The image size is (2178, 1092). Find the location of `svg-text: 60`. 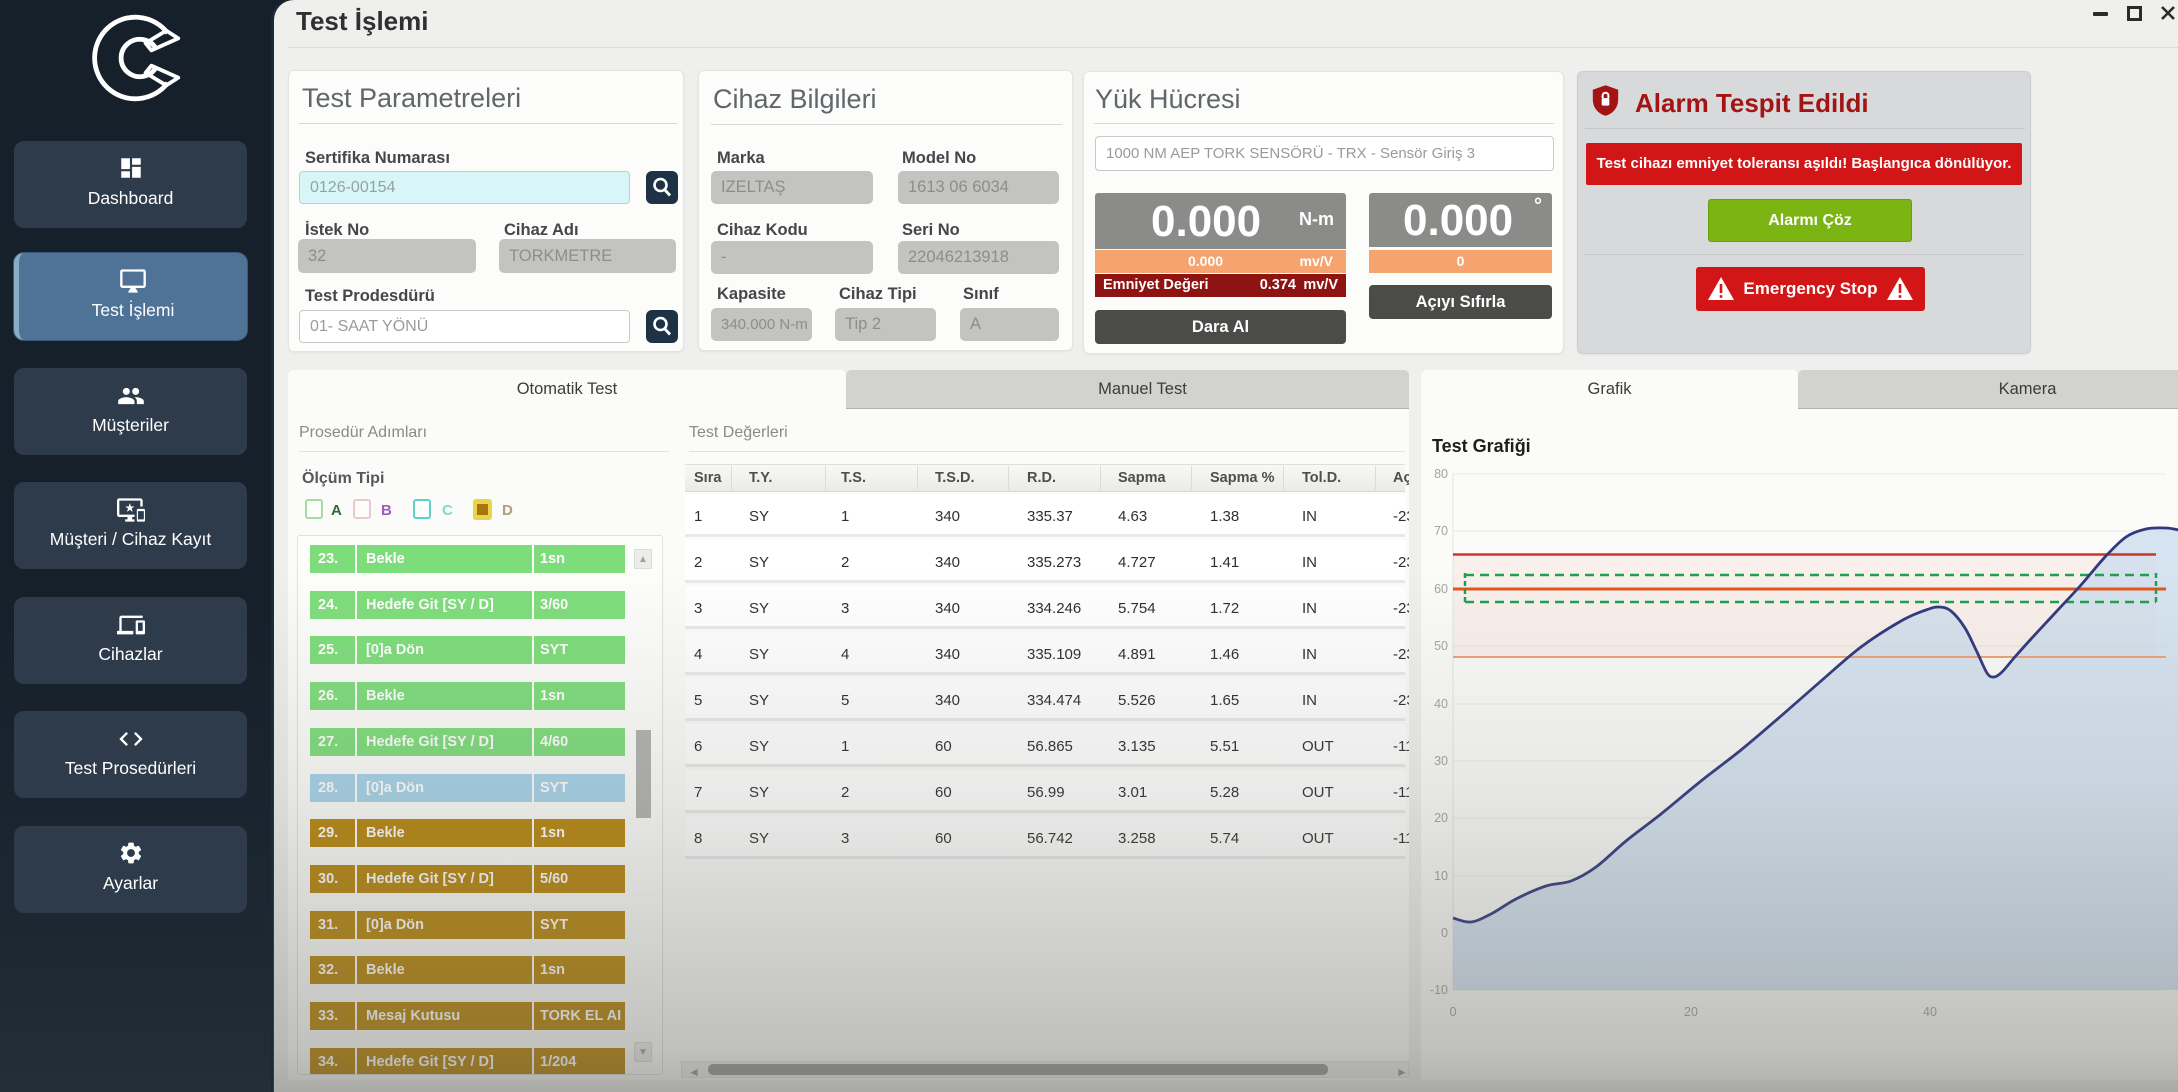

svg-text: 60 is located at coordinates (1441, 589).